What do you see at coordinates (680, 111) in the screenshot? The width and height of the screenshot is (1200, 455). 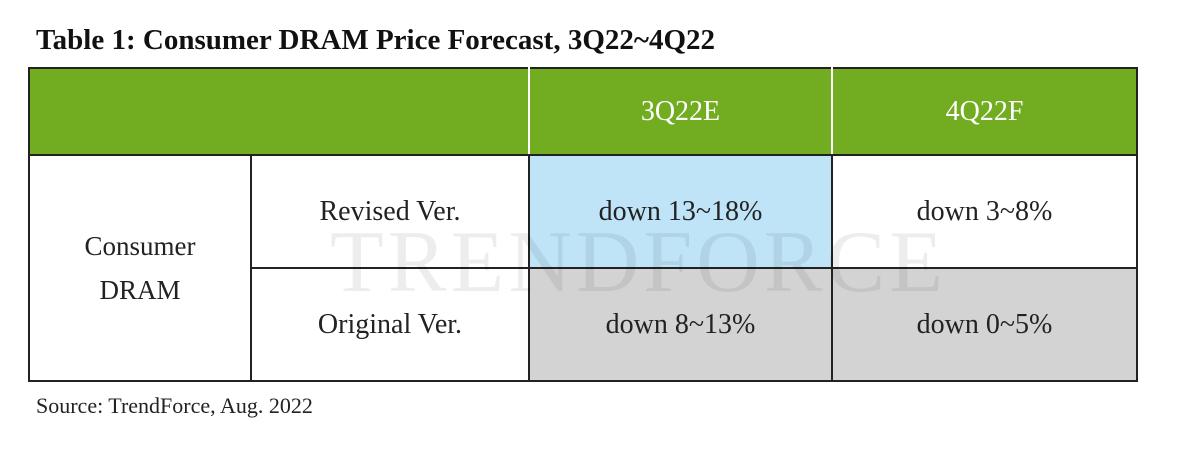 I see `header-cell: 3Q22E` at bounding box center [680, 111].